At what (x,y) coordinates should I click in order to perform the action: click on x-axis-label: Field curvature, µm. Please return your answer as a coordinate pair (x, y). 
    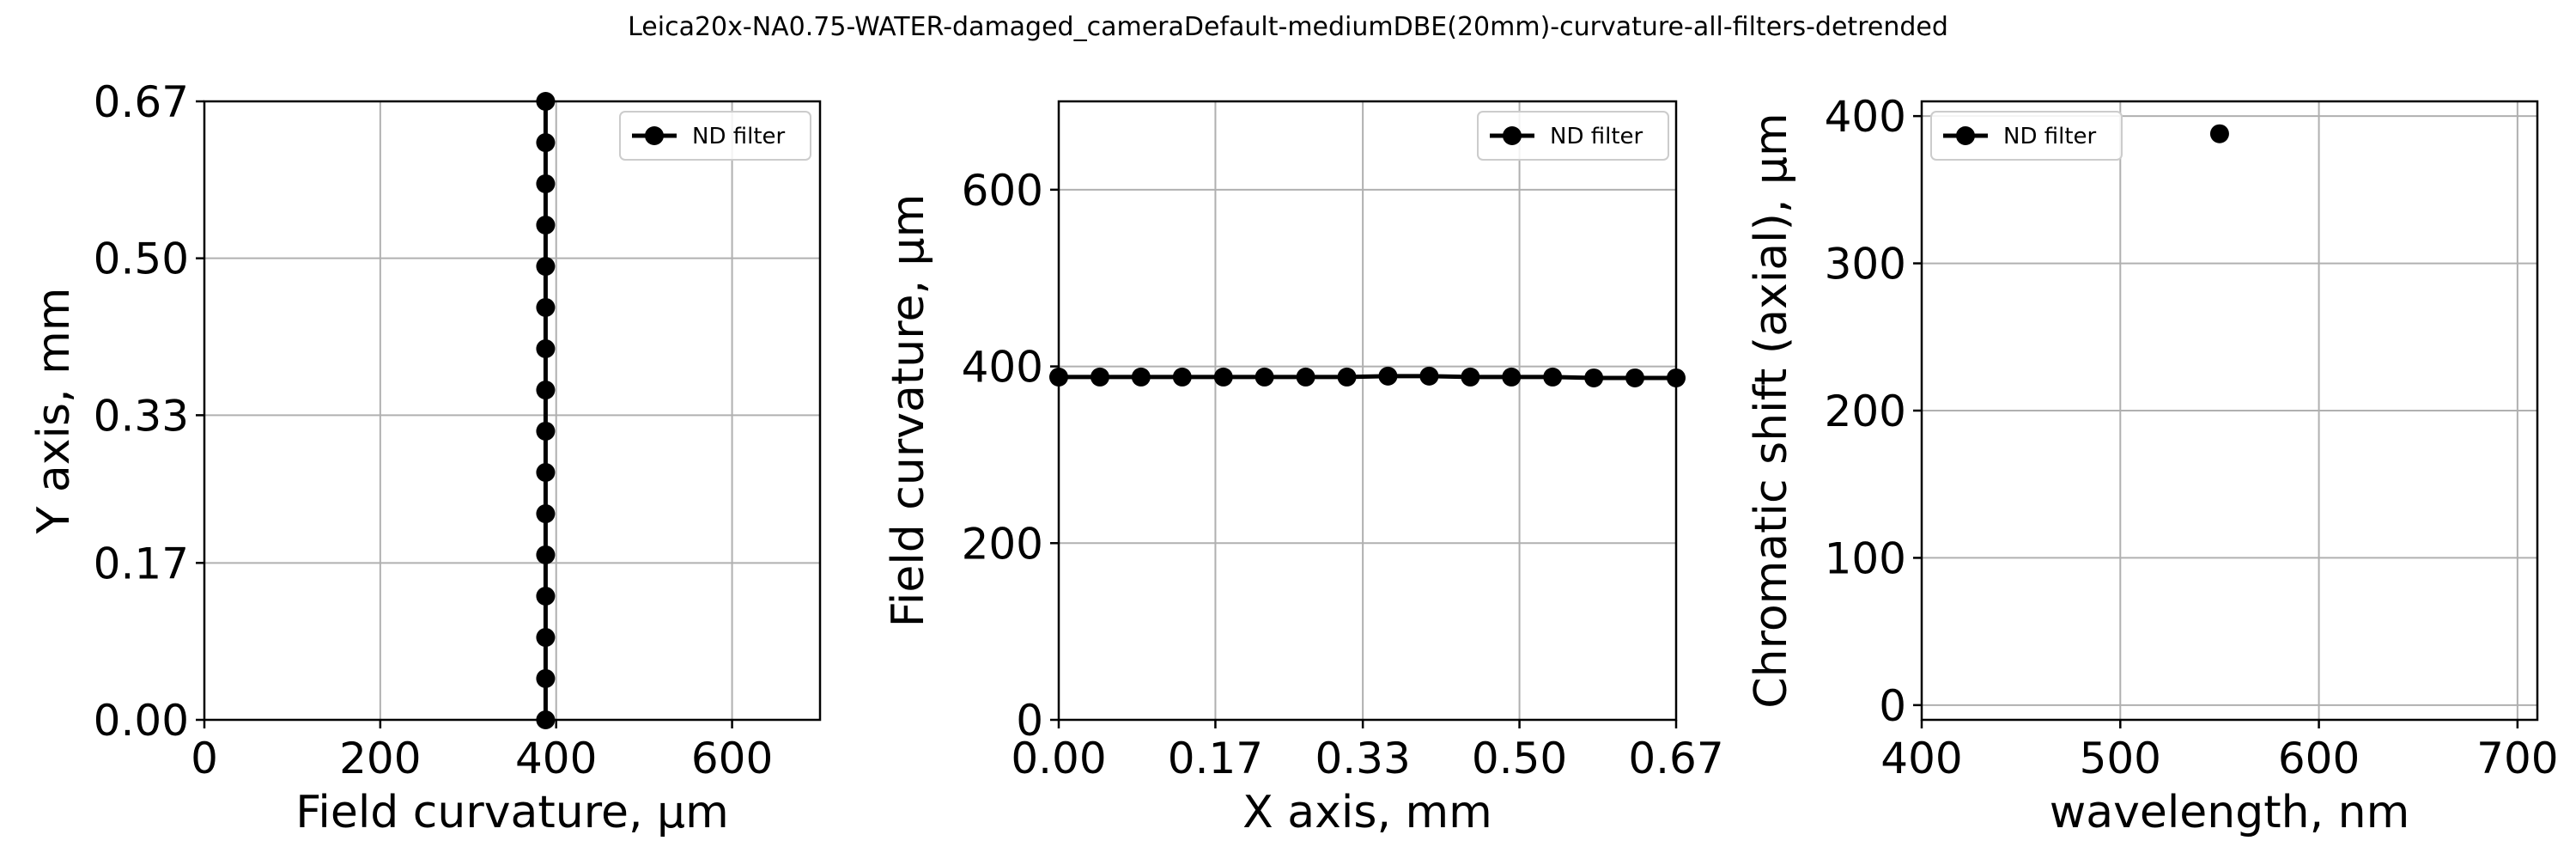
    Looking at the image, I should click on (512, 812).